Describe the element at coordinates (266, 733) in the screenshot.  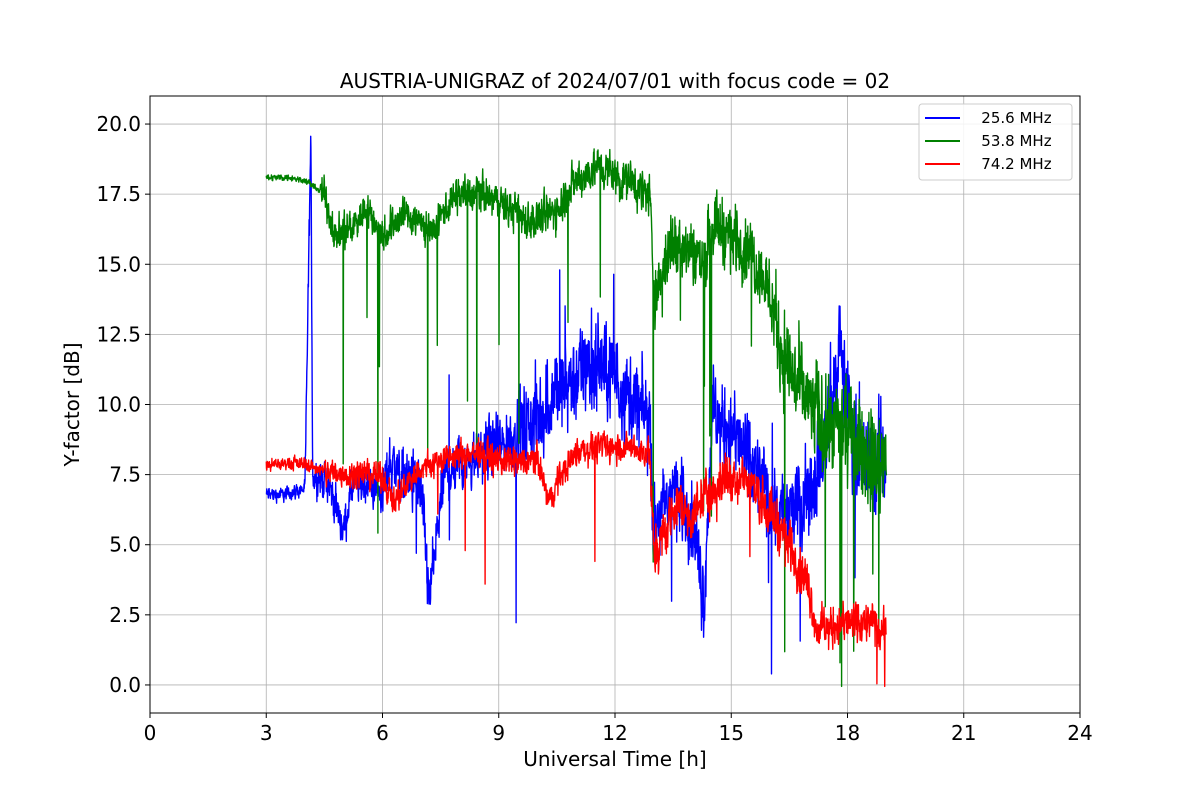
I see `x-tick-label: 3` at that location.